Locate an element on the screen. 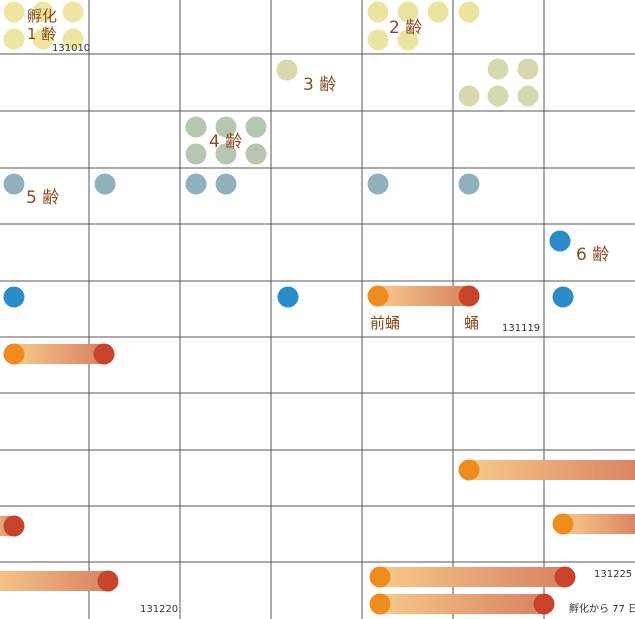  instar6-label: 6 齢 is located at coordinates (592, 255).